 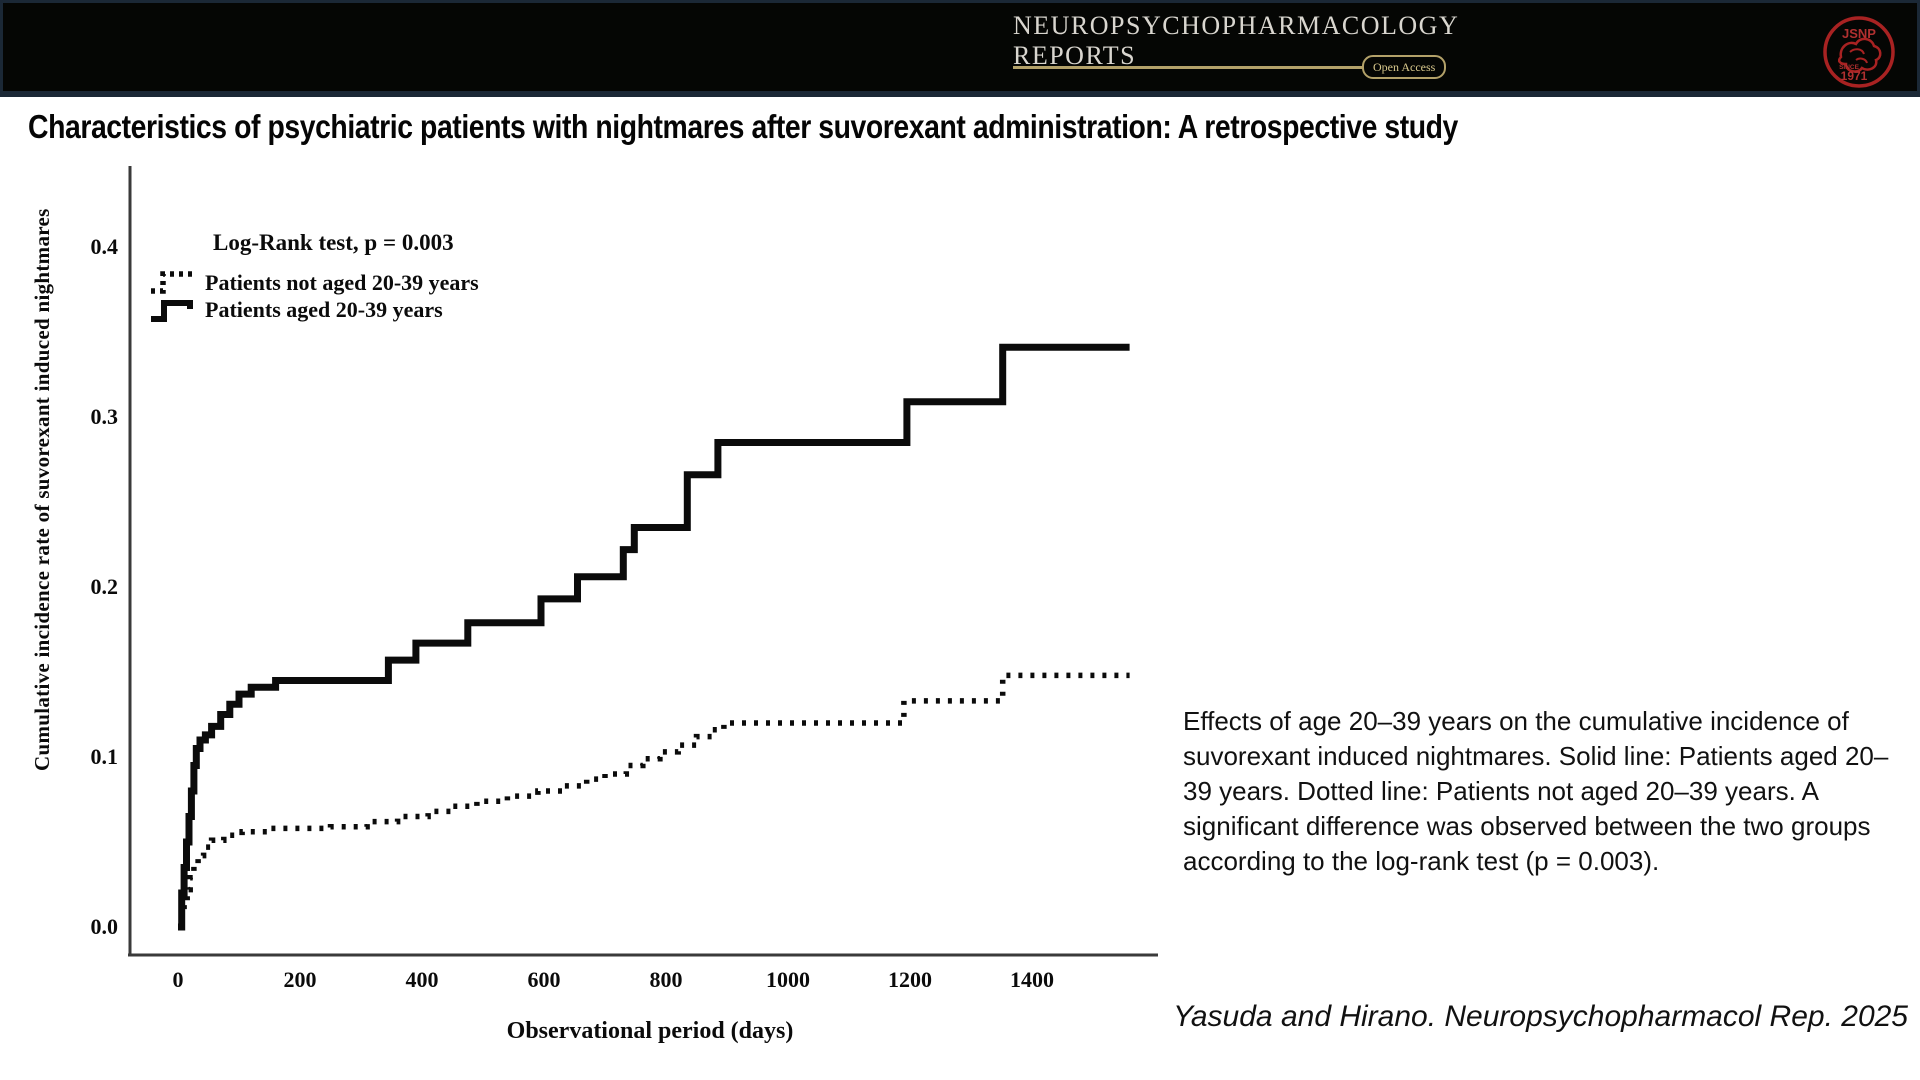 I want to click on solid-line-legend-key-icon, so click(x=172, y=311).